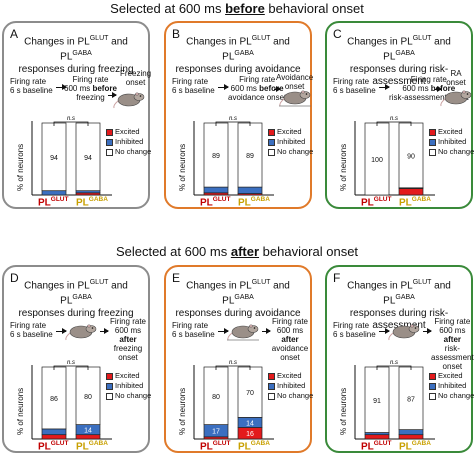  What do you see at coordinates (429, 97) in the screenshot?
I see `timepoint-target: risk-assessment onset` at bounding box center [429, 97].